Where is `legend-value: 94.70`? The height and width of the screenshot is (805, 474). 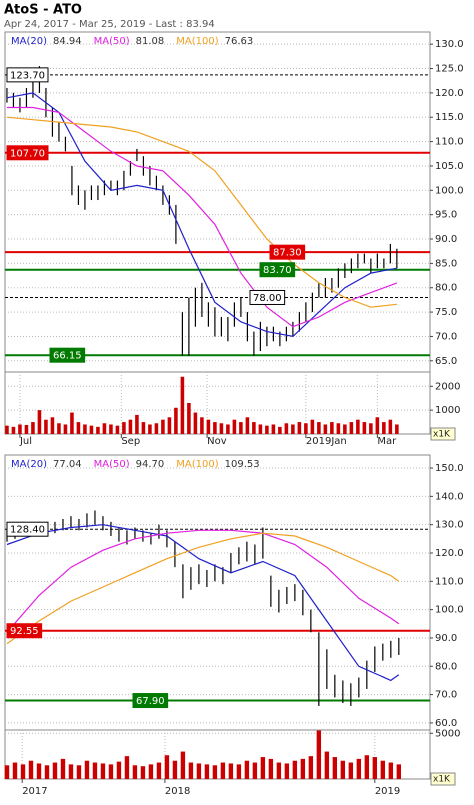
legend-value: 94.70 is located at coordinates (150, 464).